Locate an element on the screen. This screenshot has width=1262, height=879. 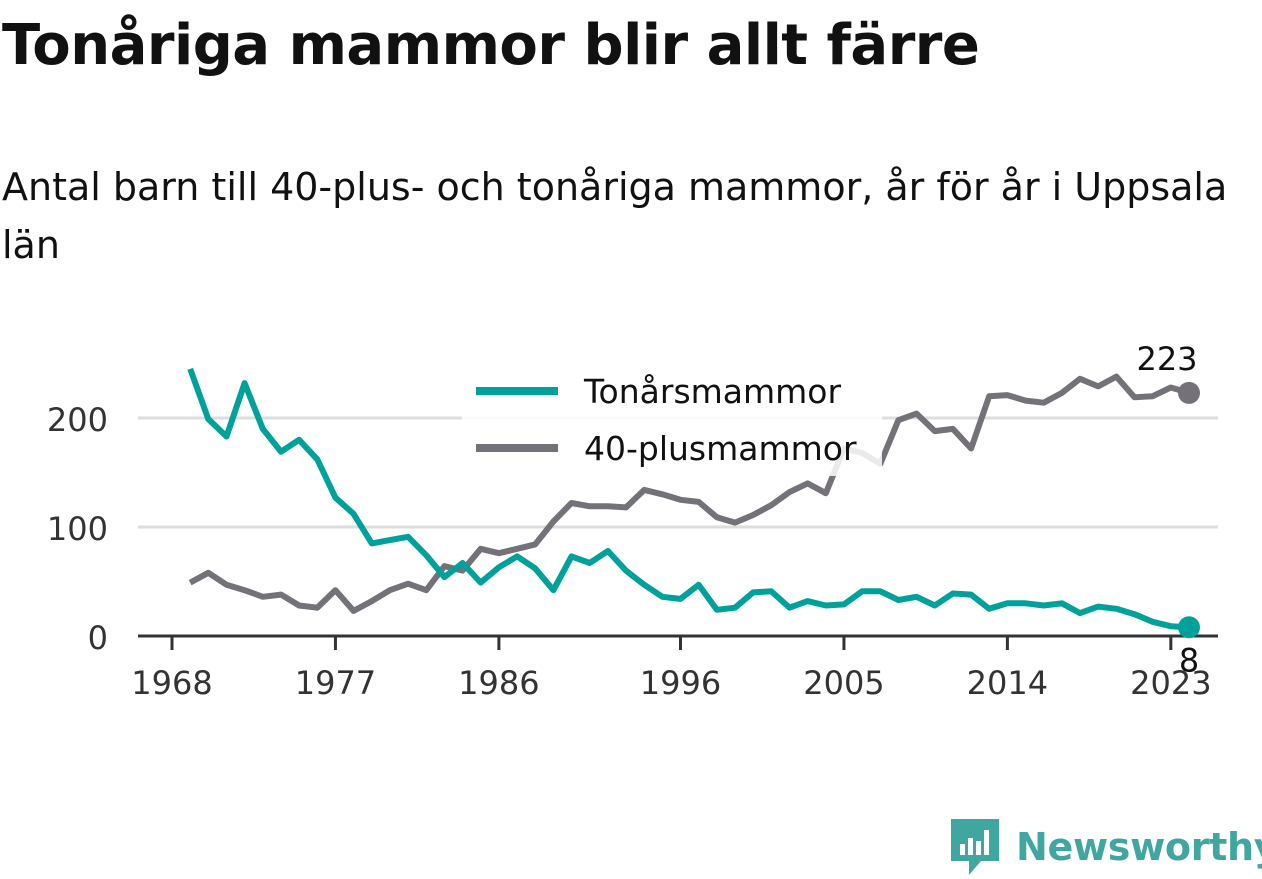
end-labels: 8 223 is located at coordinates (1168, 509).